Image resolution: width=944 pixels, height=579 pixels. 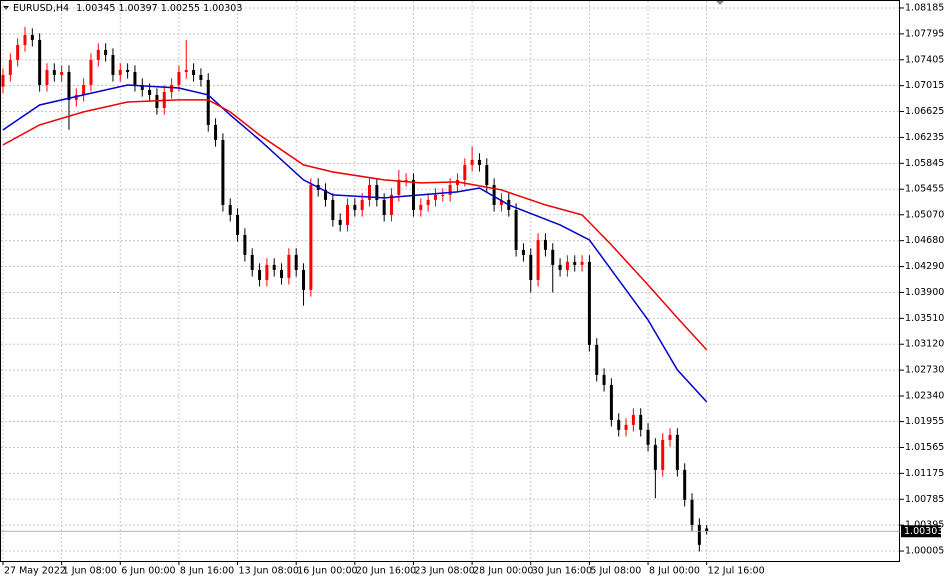 I want to click on x-tick-label: 8 Jul 00:00, so click(x=674, y=571).